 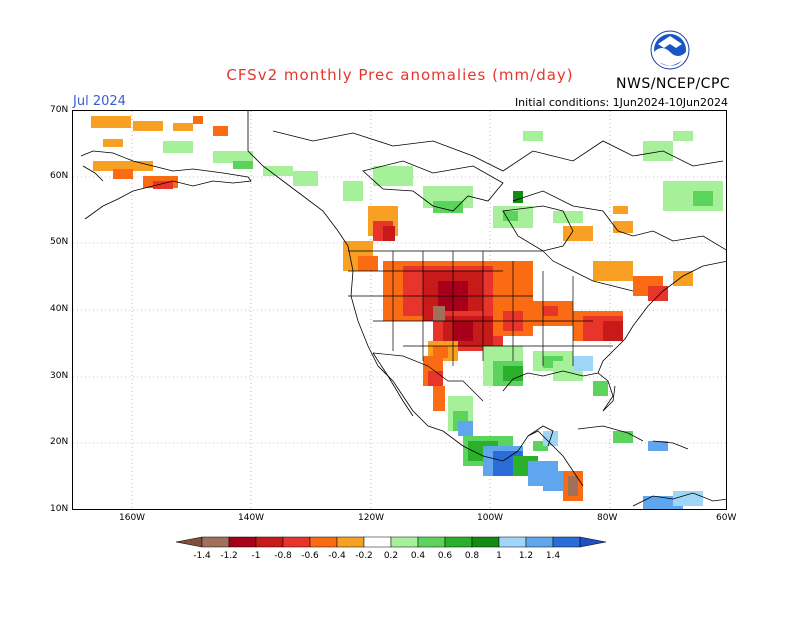 I want to click on lon-label-100w: 100W, so click(x=490, y=518).